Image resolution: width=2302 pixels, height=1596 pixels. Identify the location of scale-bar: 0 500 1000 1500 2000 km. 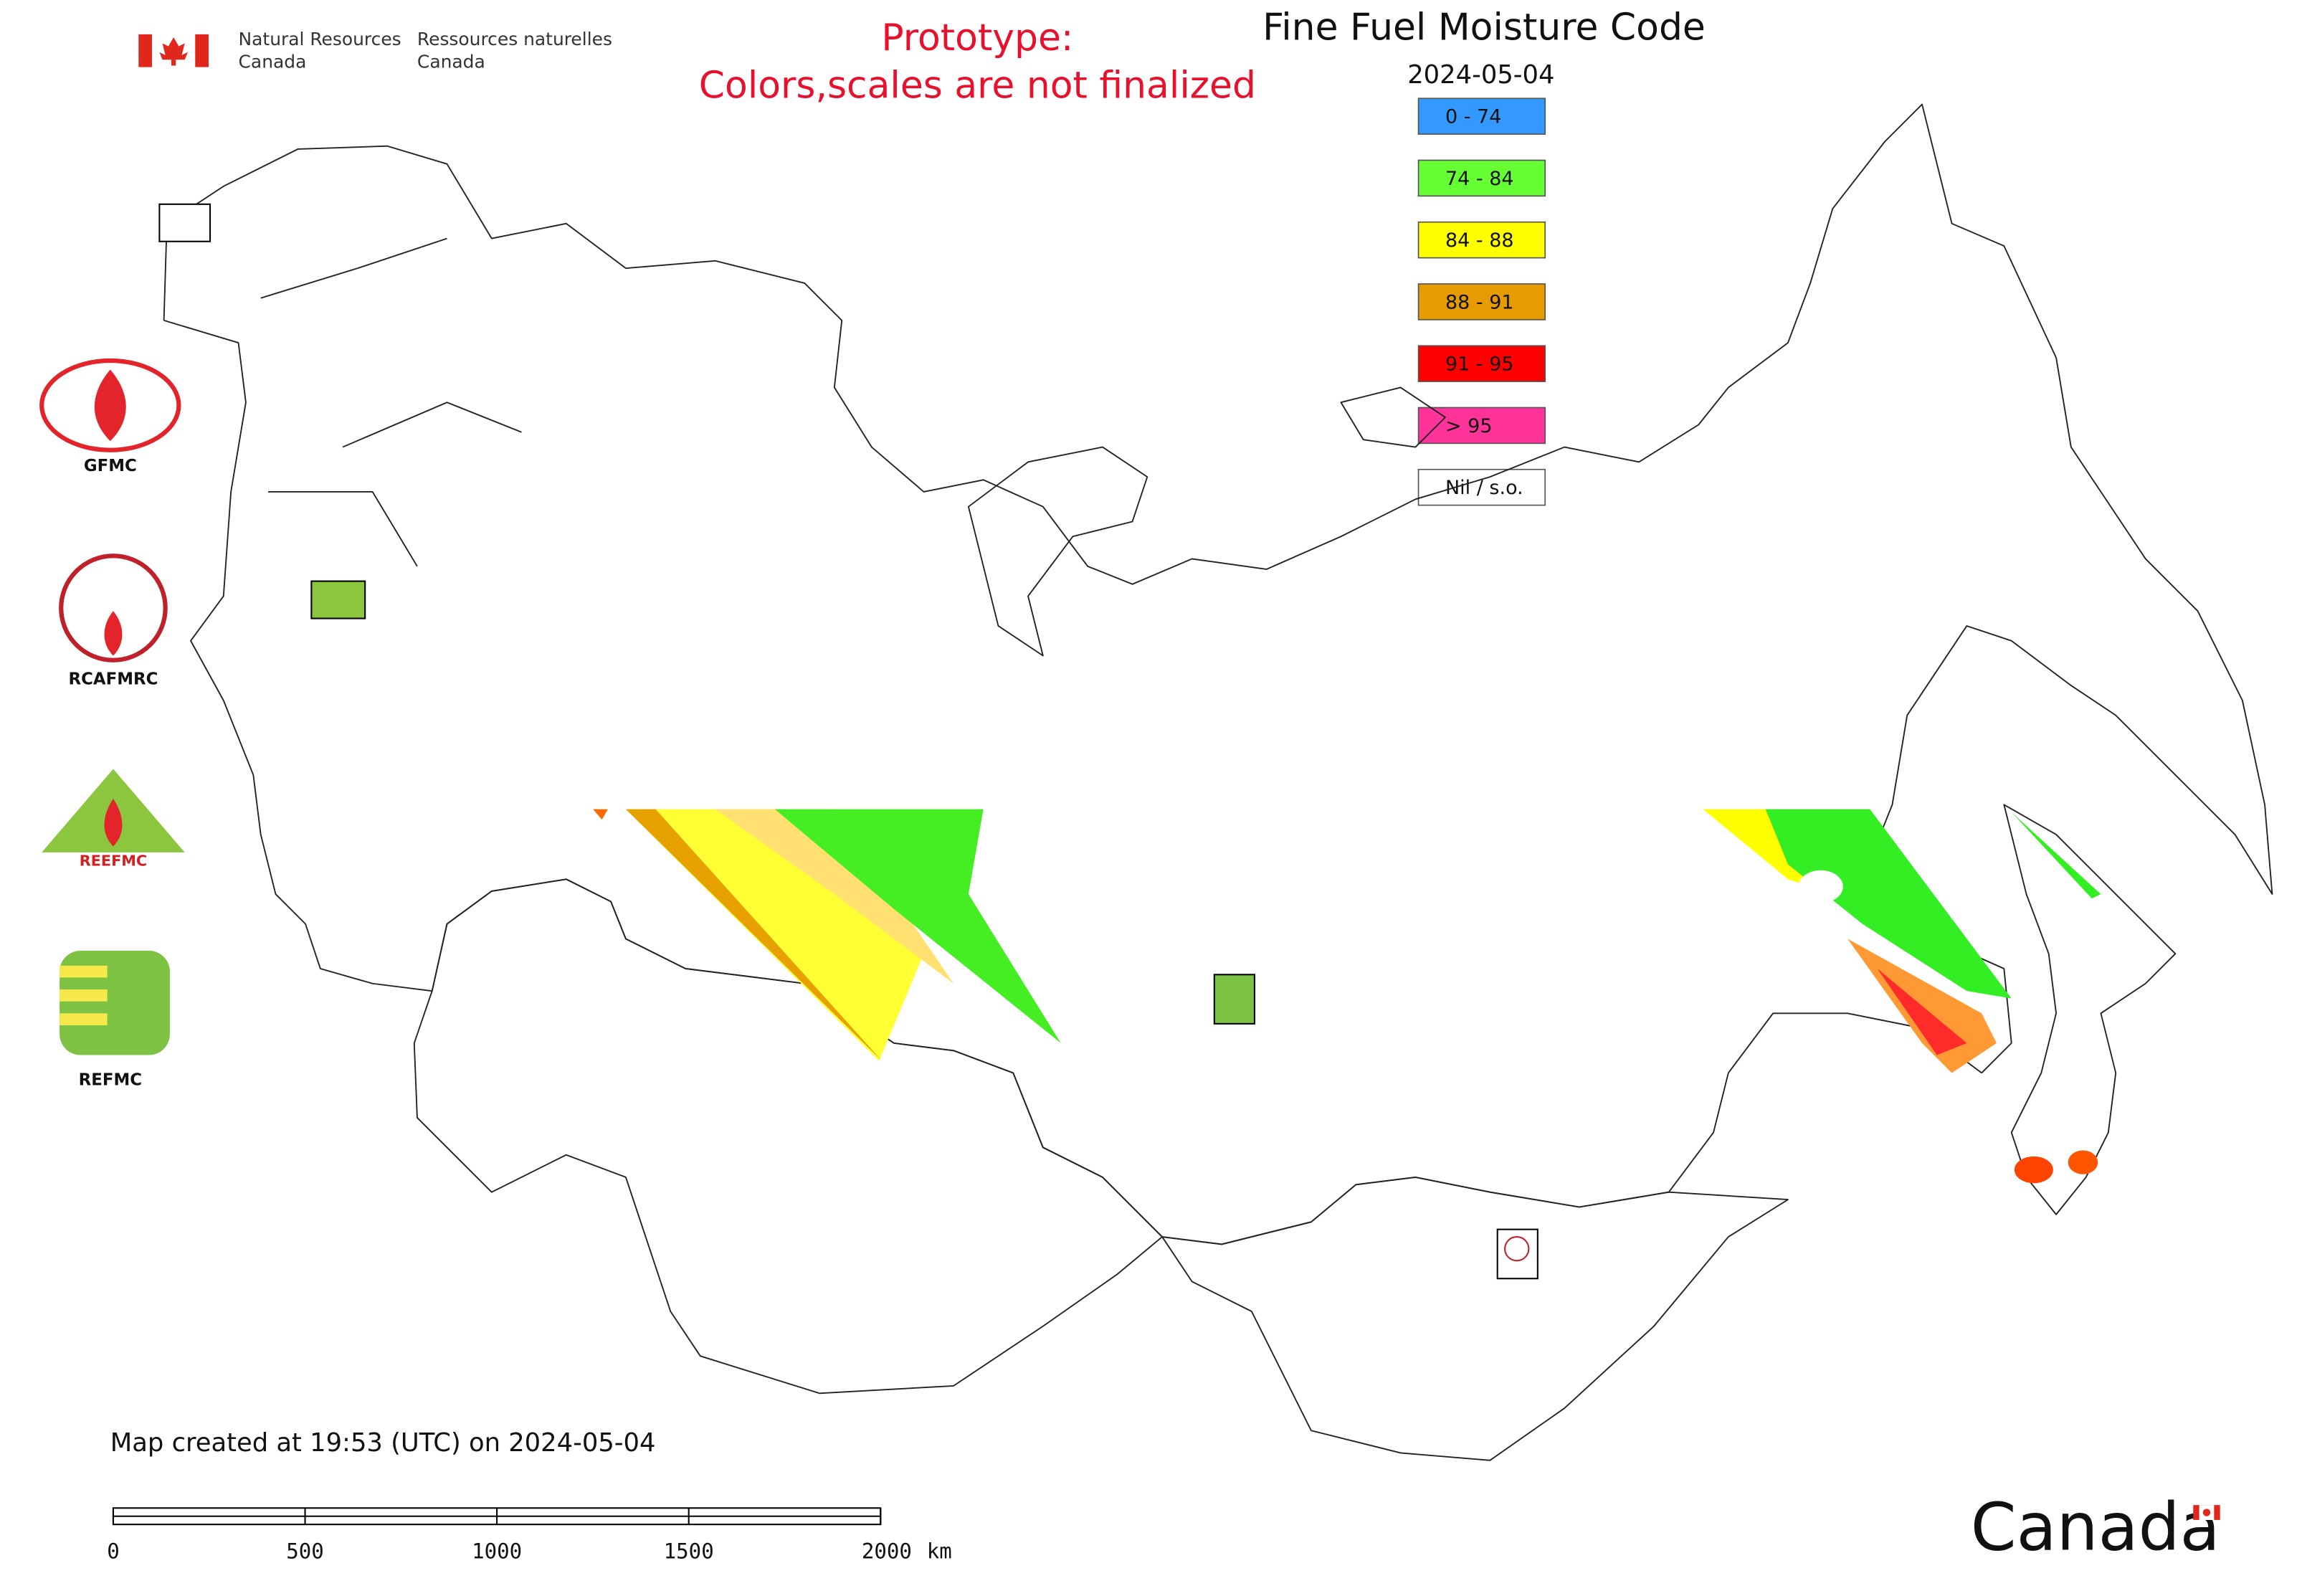
(530, 1535).